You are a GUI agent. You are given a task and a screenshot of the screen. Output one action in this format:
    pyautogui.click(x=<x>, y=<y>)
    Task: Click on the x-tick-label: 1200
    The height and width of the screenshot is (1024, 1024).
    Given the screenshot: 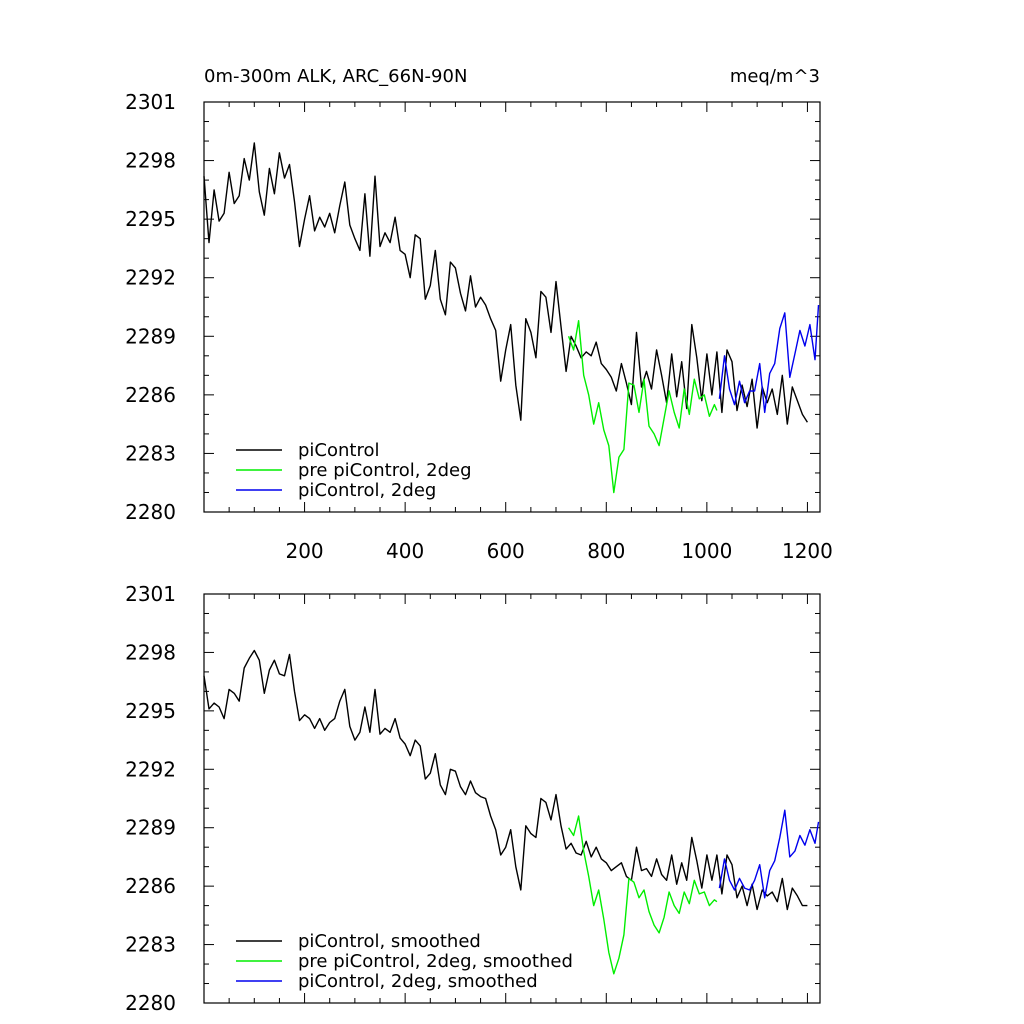 What is the action you would take?
    pyautogui.click(x=807, y=551)
    